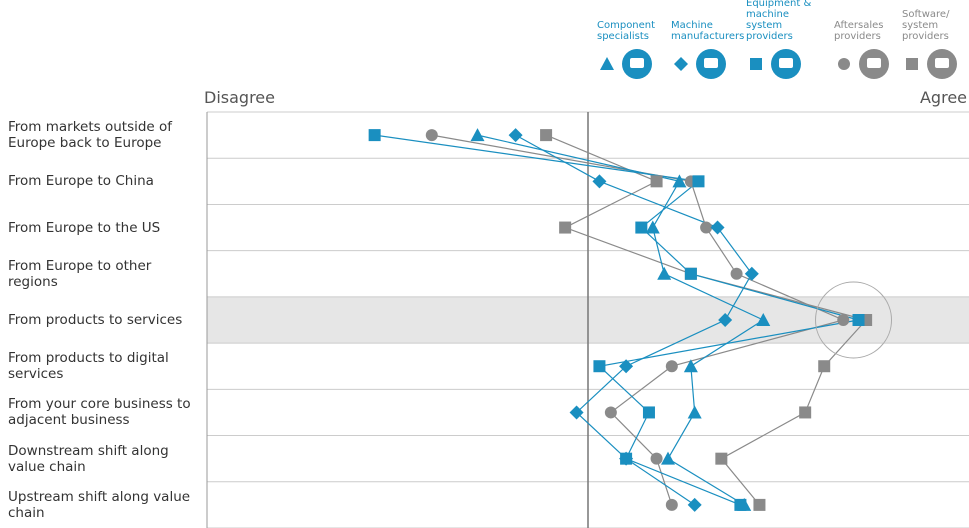  What do you see at coordinates (943, 97) in the screenshot?
I see `axis-label-right: Agree` at bounding box center [943, 97].